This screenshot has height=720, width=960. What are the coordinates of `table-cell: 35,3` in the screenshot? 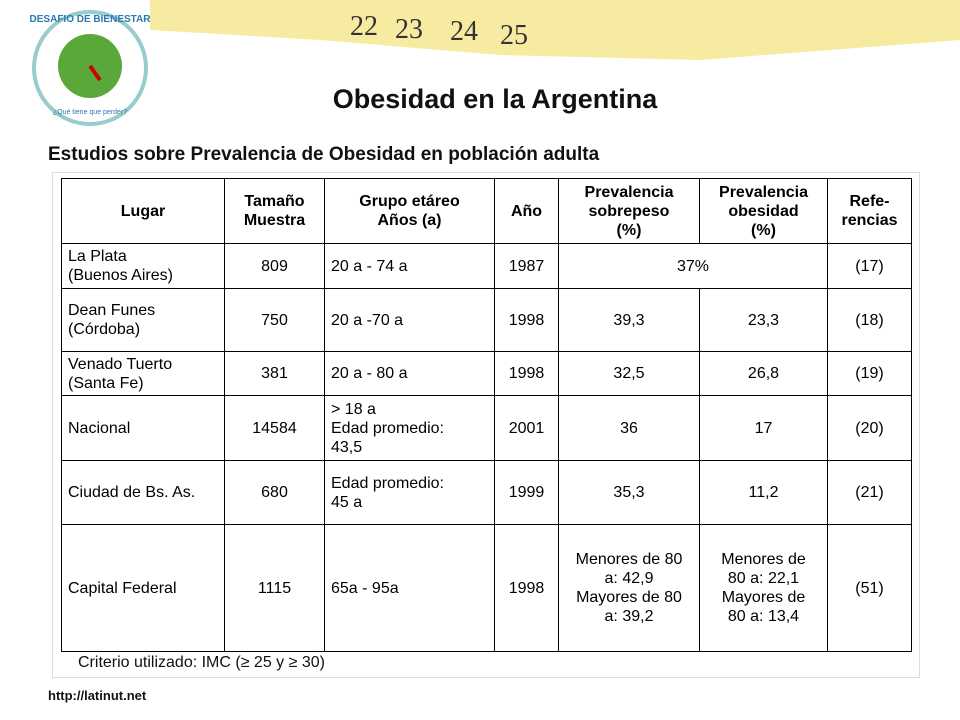 It's located at (629, 492).